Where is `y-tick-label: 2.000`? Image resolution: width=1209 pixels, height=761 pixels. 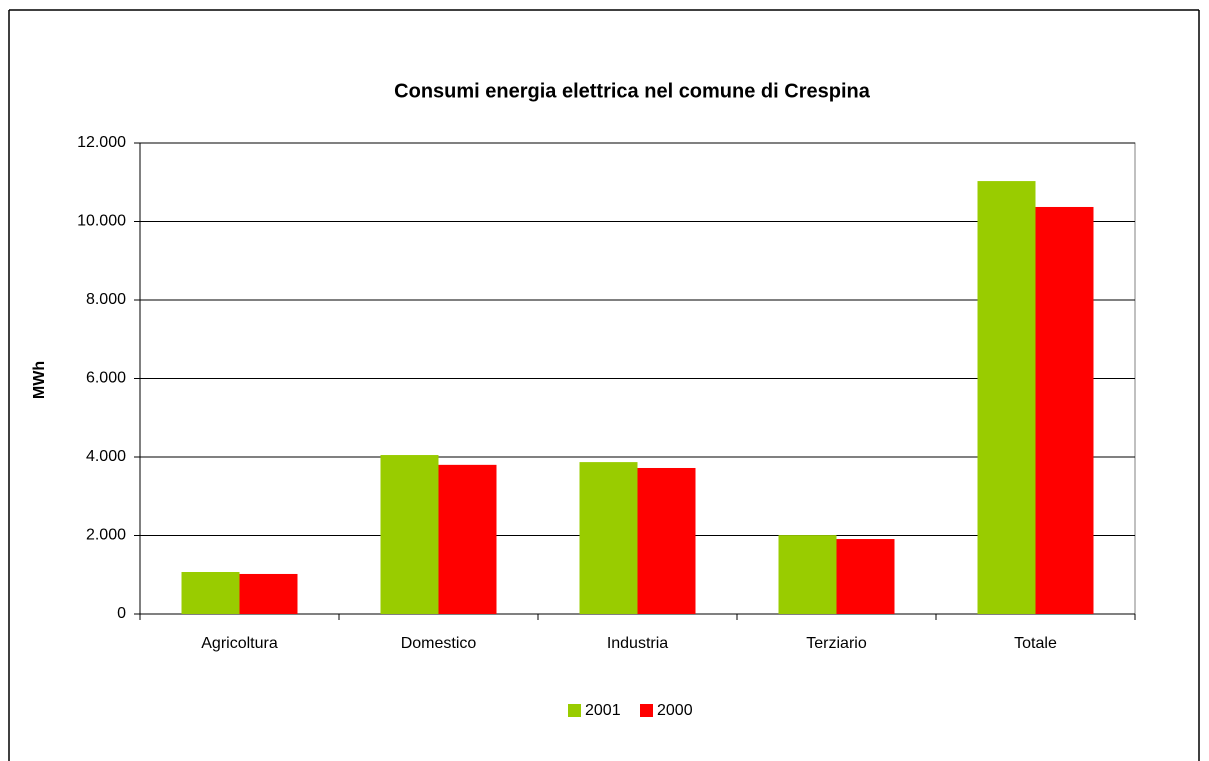
y-tick-label: 2.000 is located at coordinates (106, 535).